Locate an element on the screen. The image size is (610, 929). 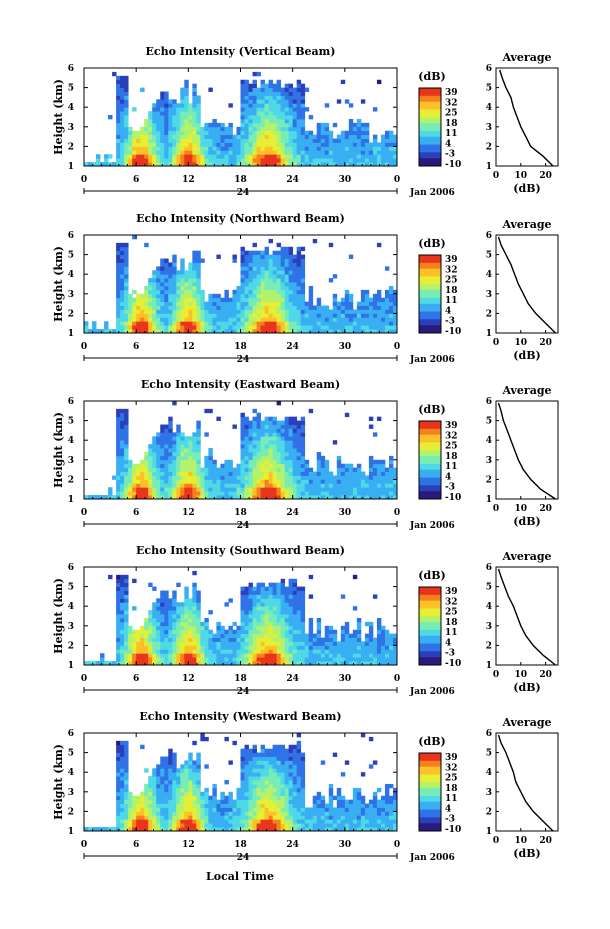
avg-y-tick-label: 2 is located at coordinates (489, 480).